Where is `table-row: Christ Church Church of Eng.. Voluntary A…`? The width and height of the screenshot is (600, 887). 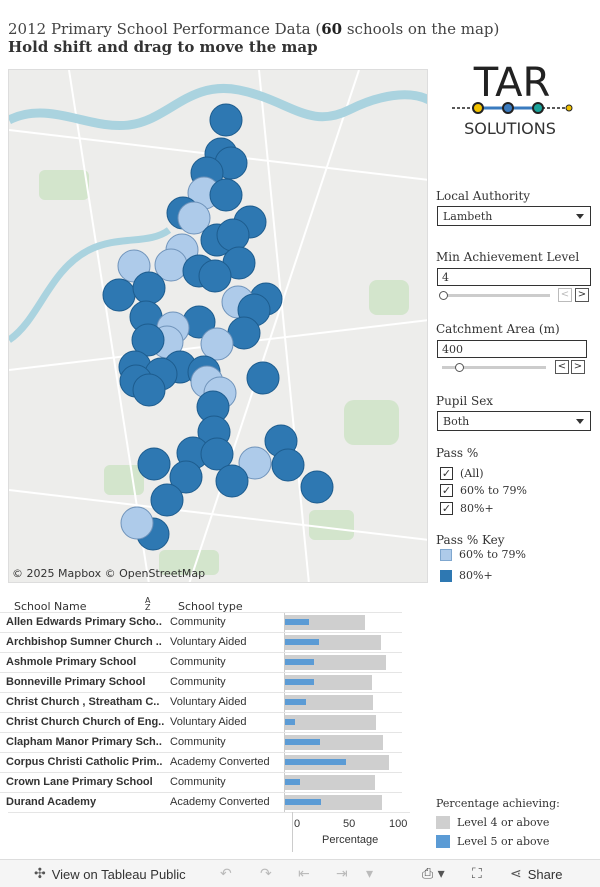
table-row: Christ Church Church of Eng.. Voluntary A… is located at coordinates (201, 722).